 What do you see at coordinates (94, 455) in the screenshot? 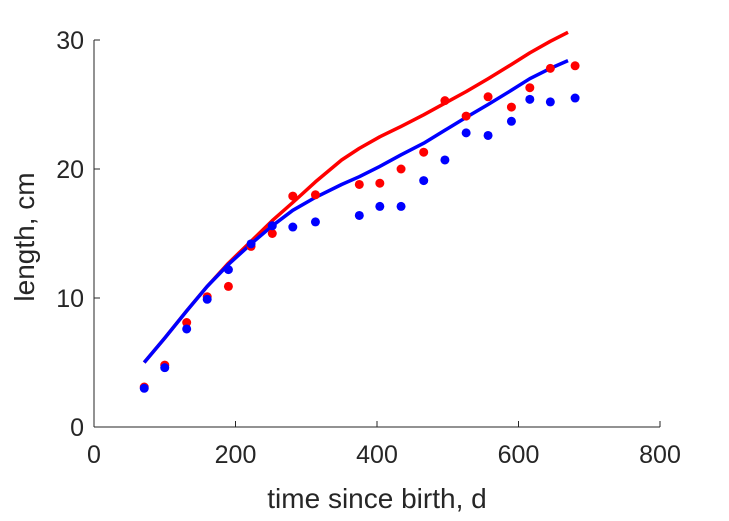
I see `x-tick-label: 0` at bounding box center [94, 455].